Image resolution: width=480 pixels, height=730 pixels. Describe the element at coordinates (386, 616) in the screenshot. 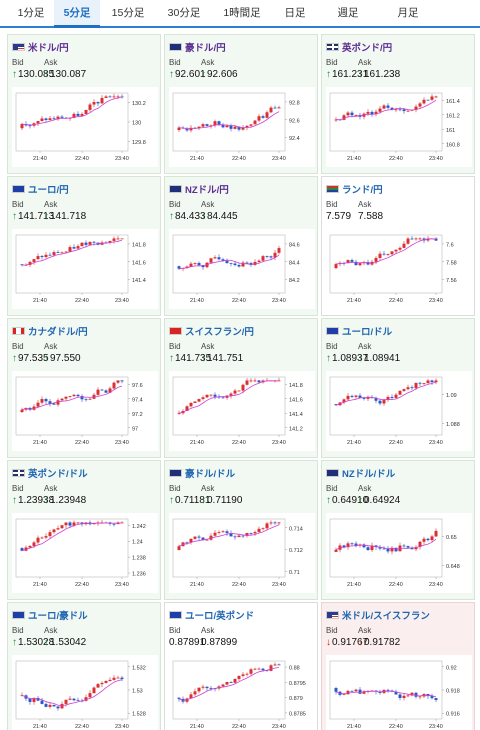

I see `pair-name: 米ドル/スイスフラン` at that location.